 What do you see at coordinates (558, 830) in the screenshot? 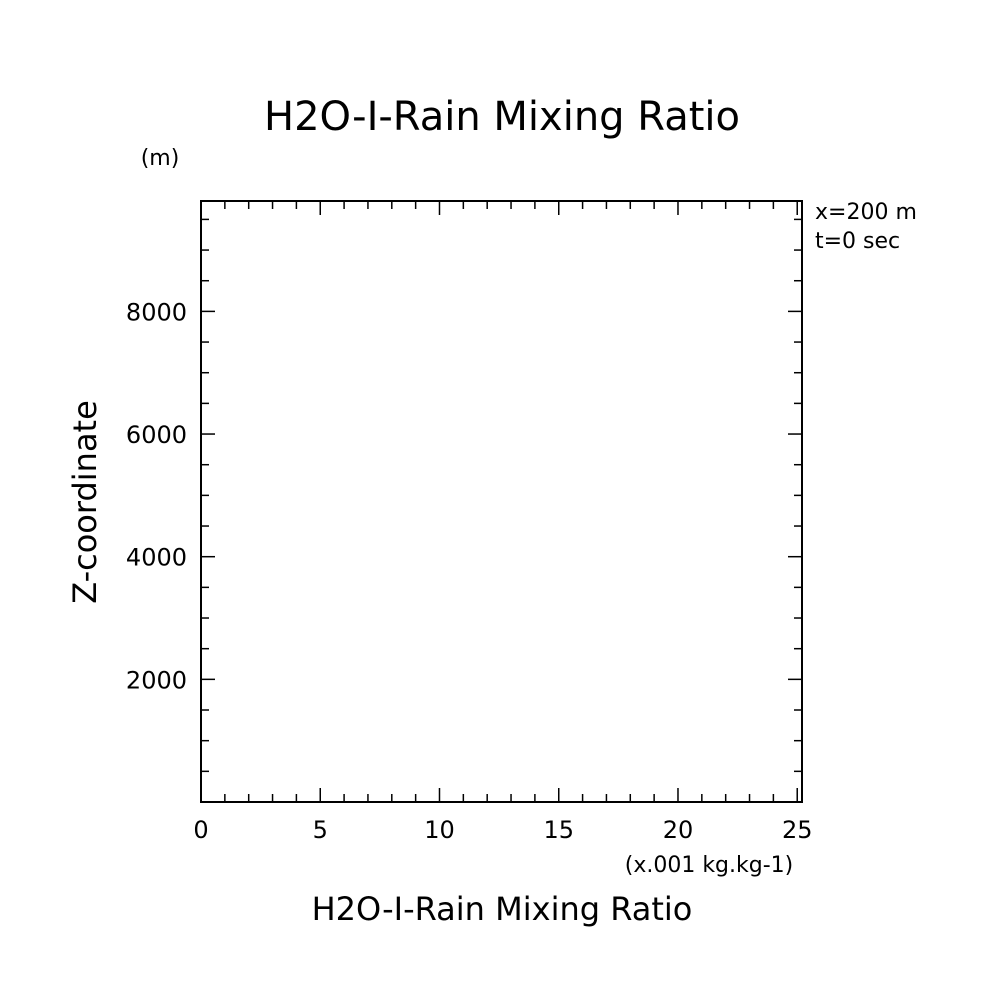
I see `x-tick-label: 15` at bounding box center [558, 830].